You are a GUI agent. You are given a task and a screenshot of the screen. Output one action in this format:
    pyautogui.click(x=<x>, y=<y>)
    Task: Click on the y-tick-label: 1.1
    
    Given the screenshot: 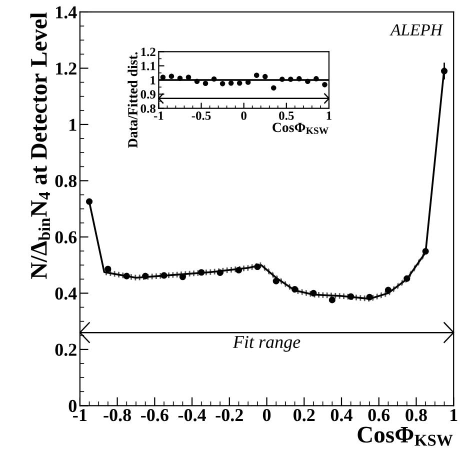 What is the action you would take?
    pyautogui.click(x=148, y=66)
    